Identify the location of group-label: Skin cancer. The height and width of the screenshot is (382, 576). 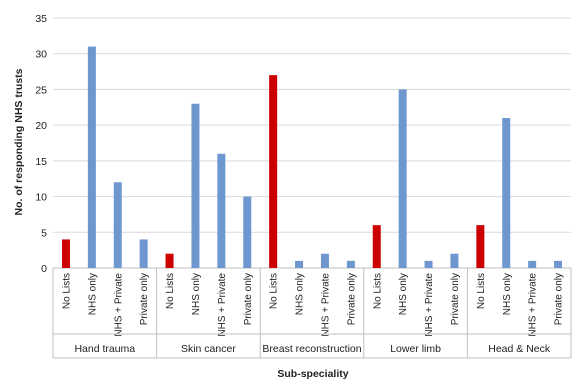
(208, 349).